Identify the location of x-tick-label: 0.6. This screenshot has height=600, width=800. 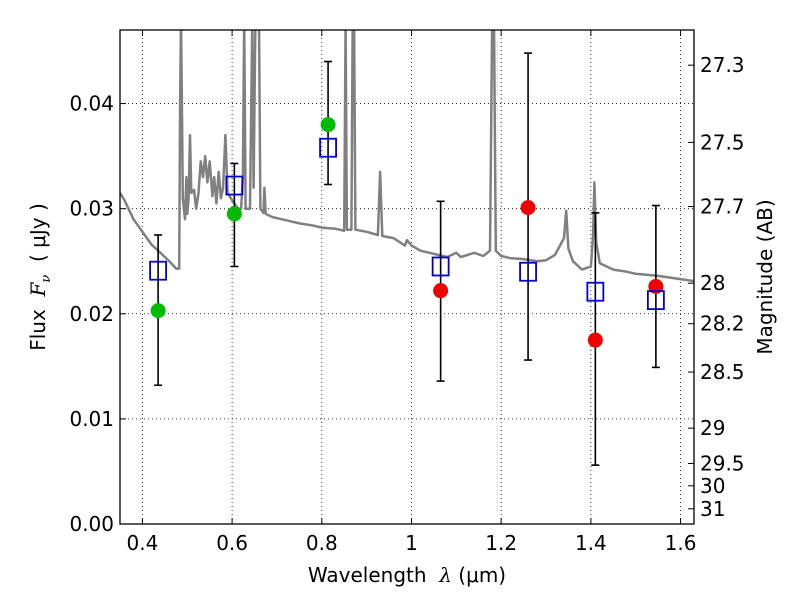
(232, 543).